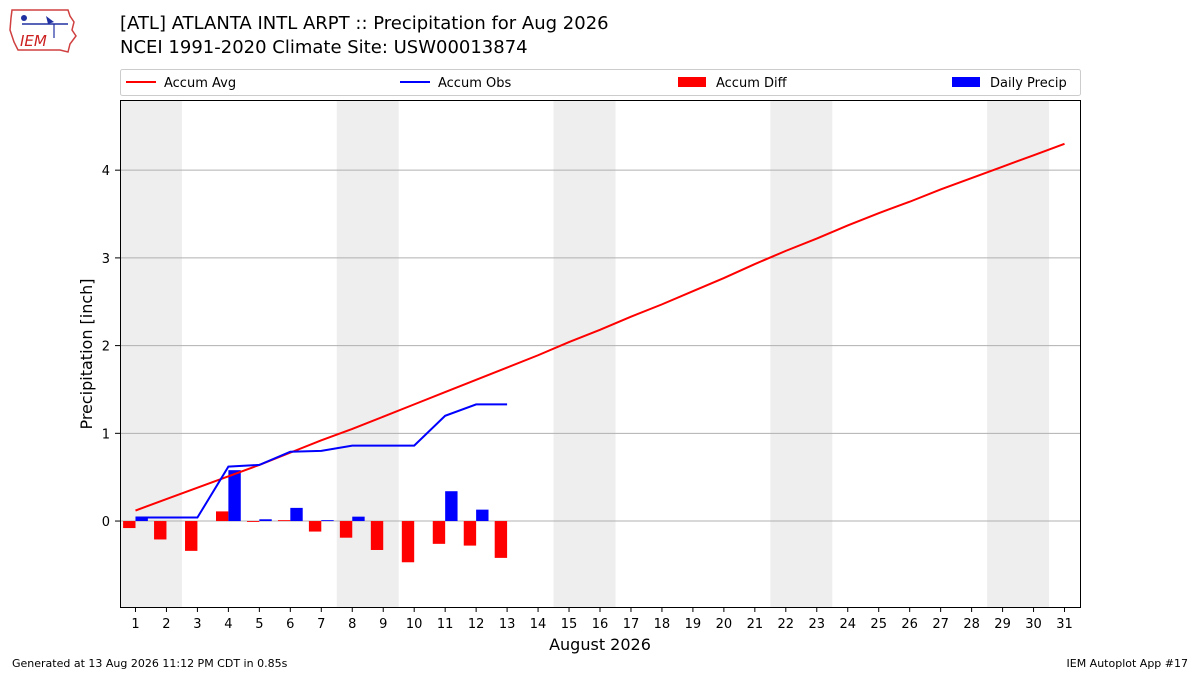 The height and width of the screenshot is (675, 1200). I want to click on x-tick-label: 24, so click(847, 624).